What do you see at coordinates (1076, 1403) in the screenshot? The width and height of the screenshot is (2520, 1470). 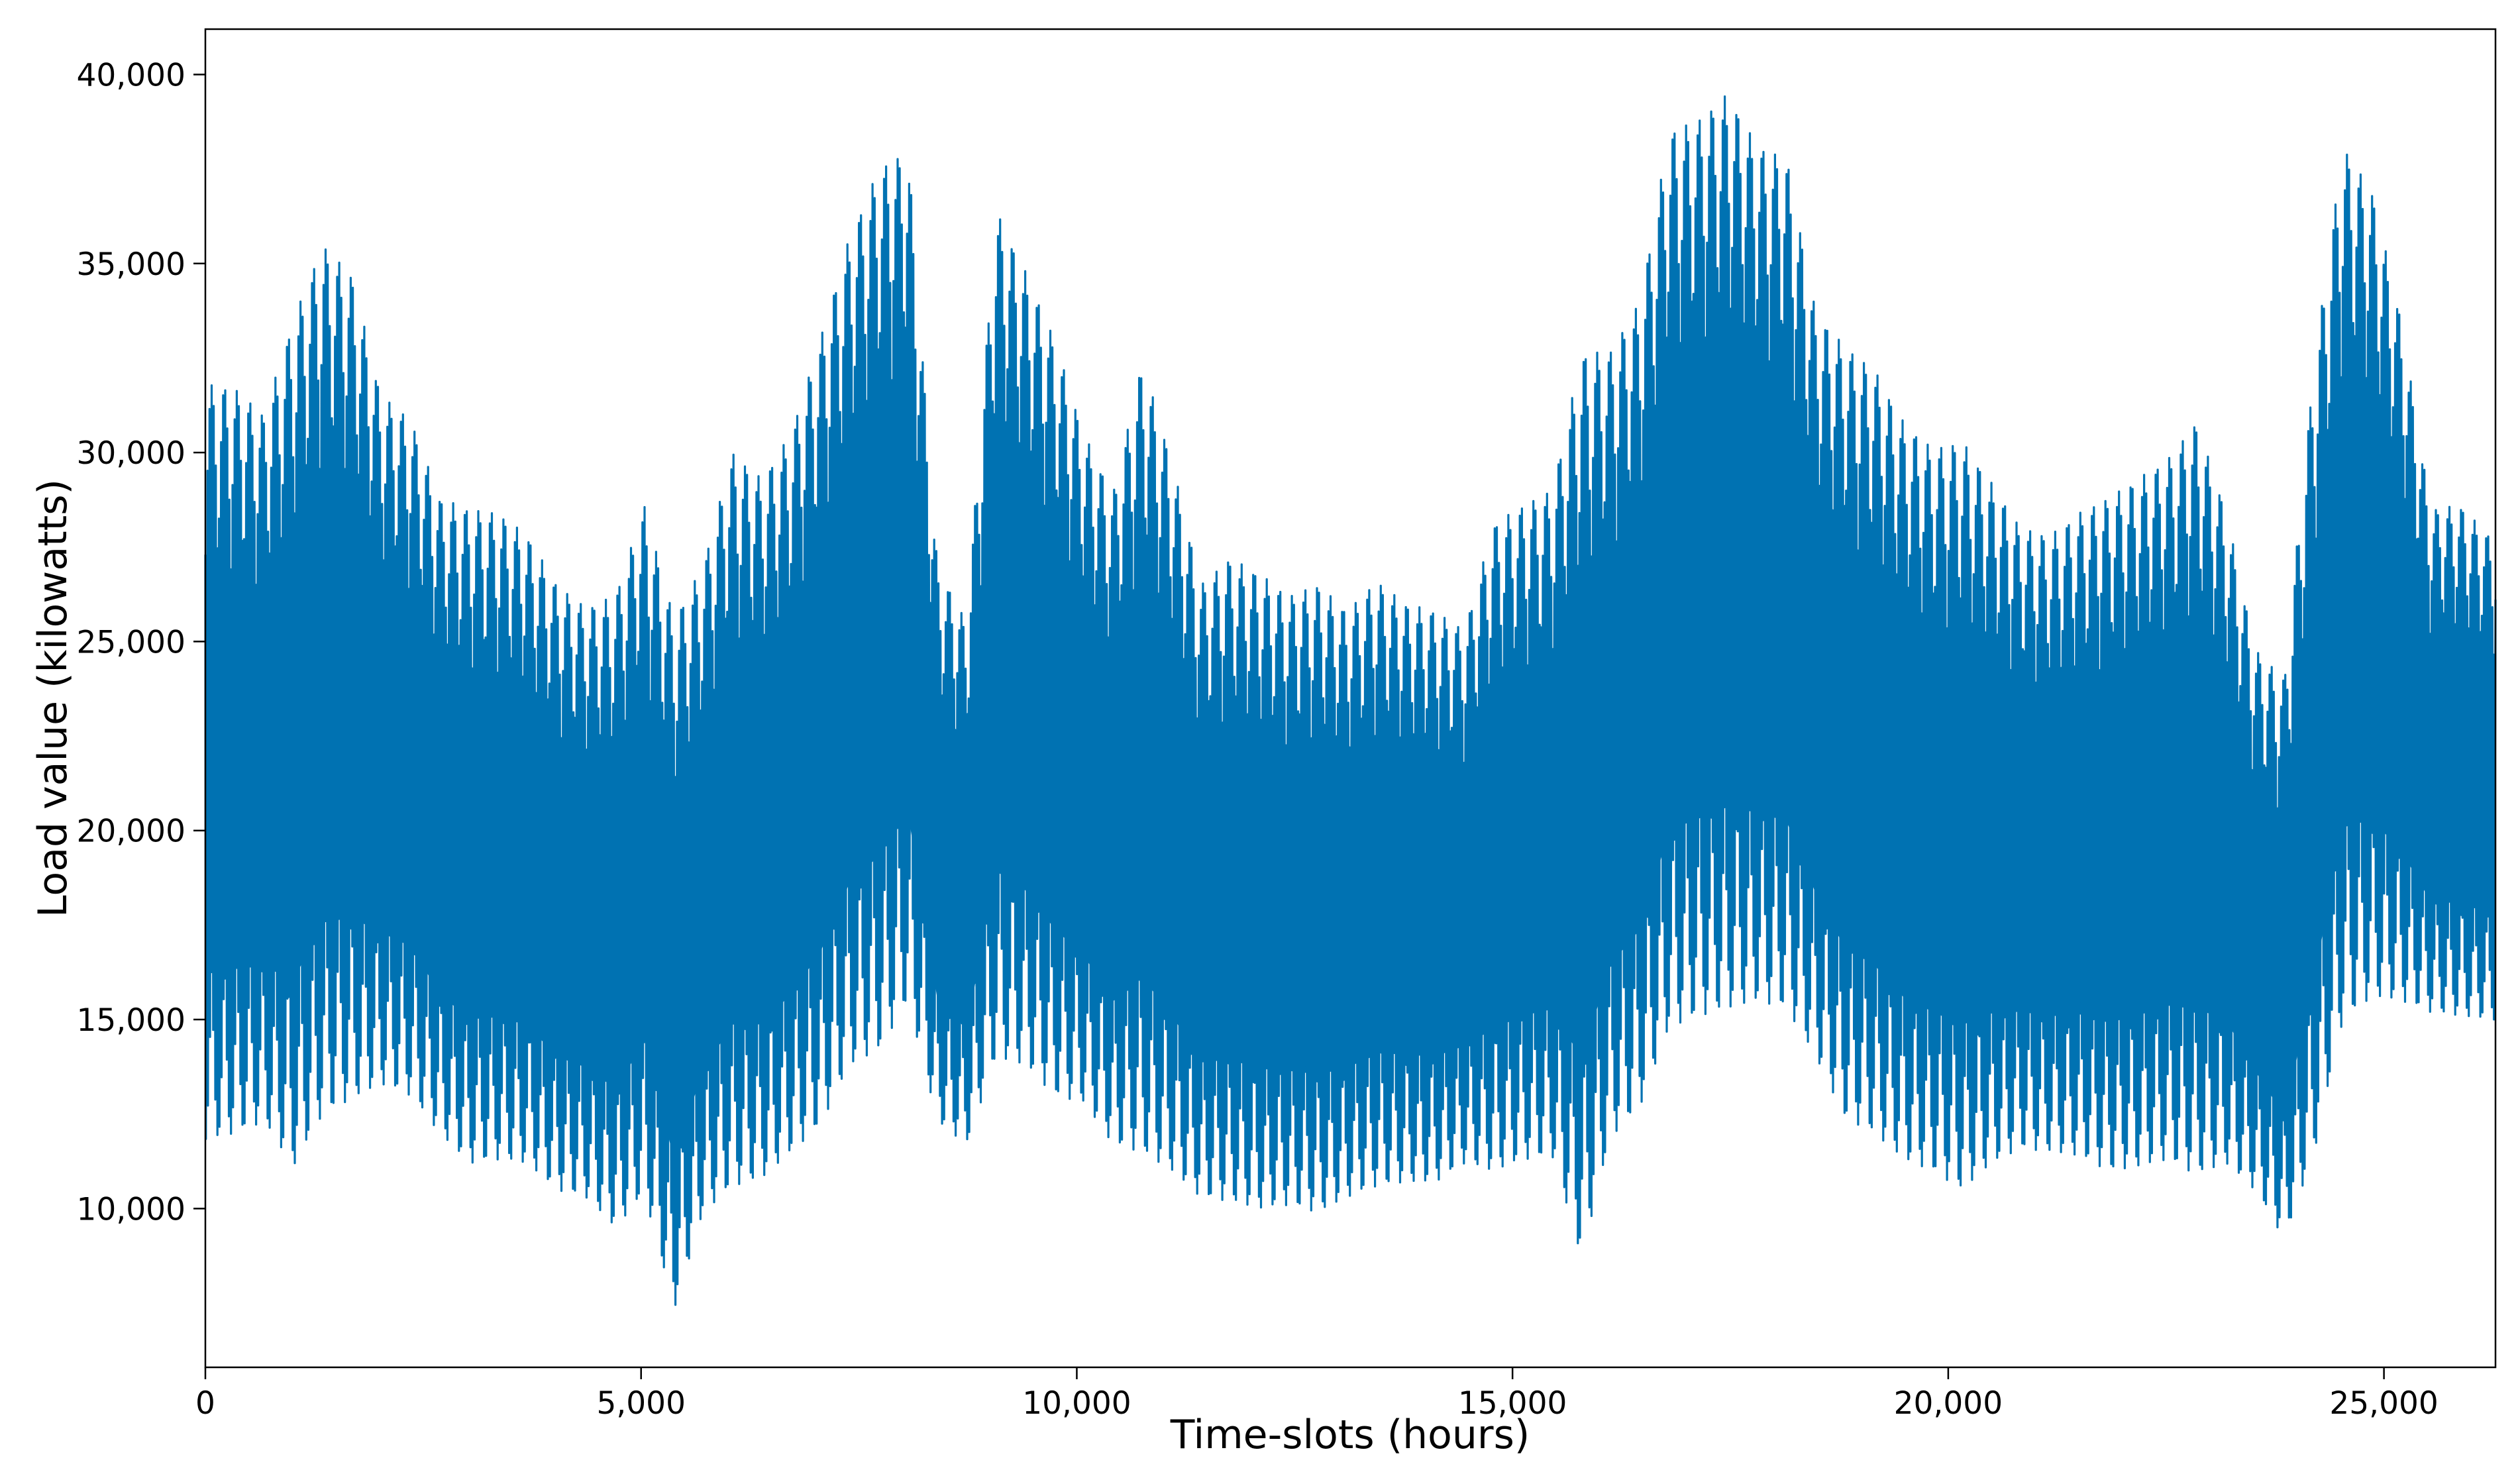 I see `x-tick-label-2: 10,000` at bounding box center [1076, 1403].